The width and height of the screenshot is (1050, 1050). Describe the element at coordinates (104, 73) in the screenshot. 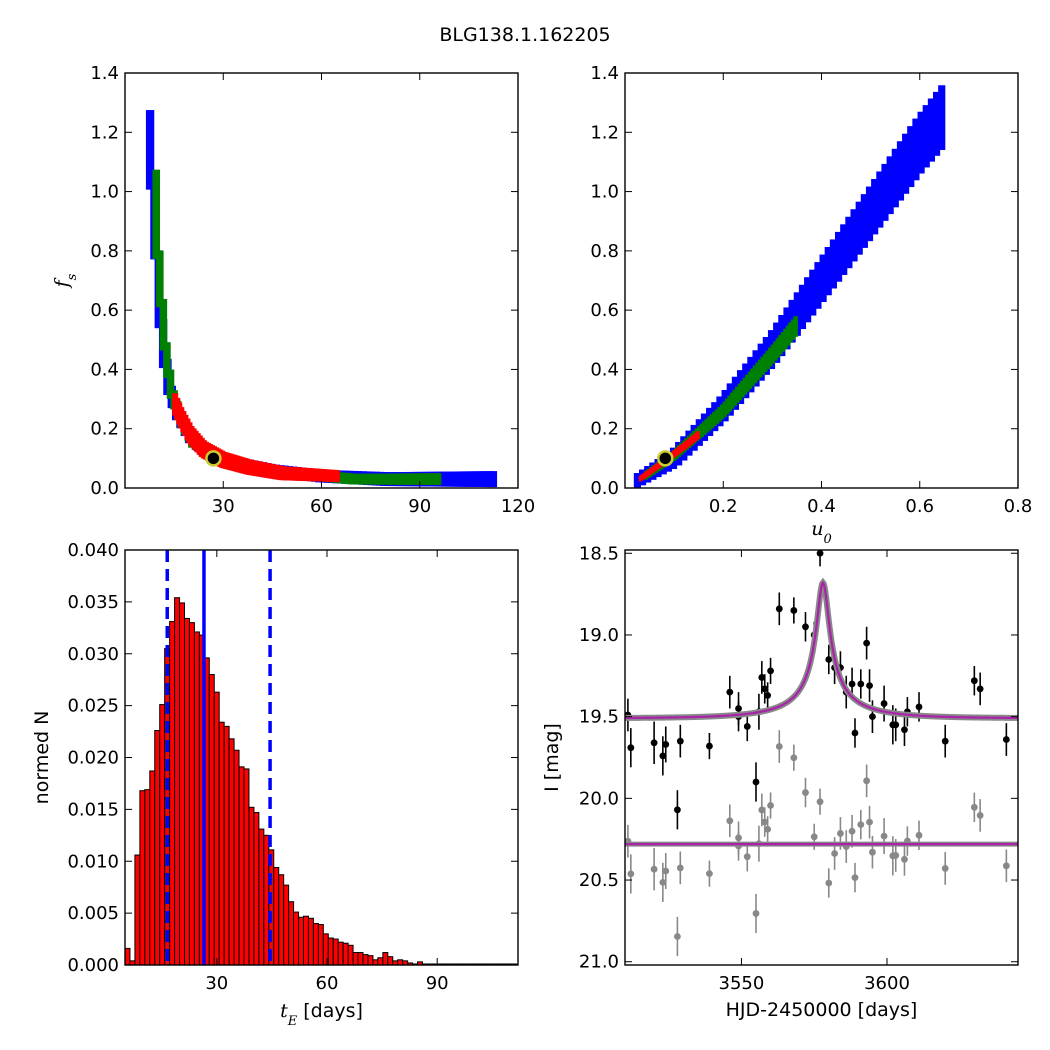

I see `y-tick-label: 1.4` at that location.